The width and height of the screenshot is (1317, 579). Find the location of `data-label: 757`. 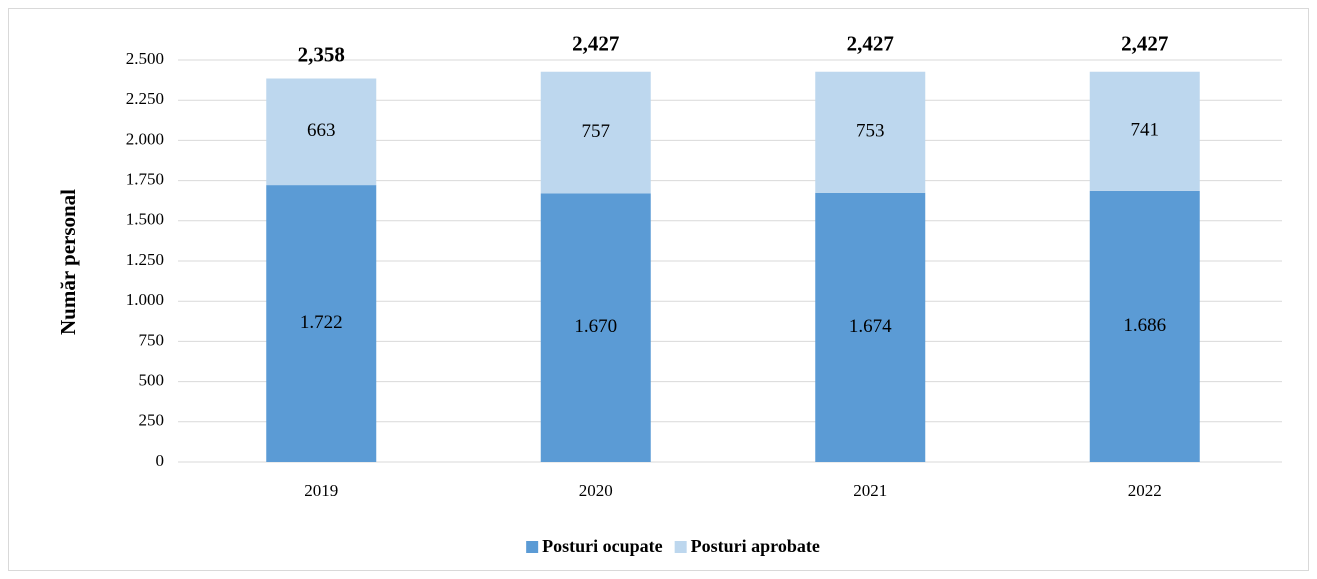

data-label: 757 is located at coordinates (596, 131).